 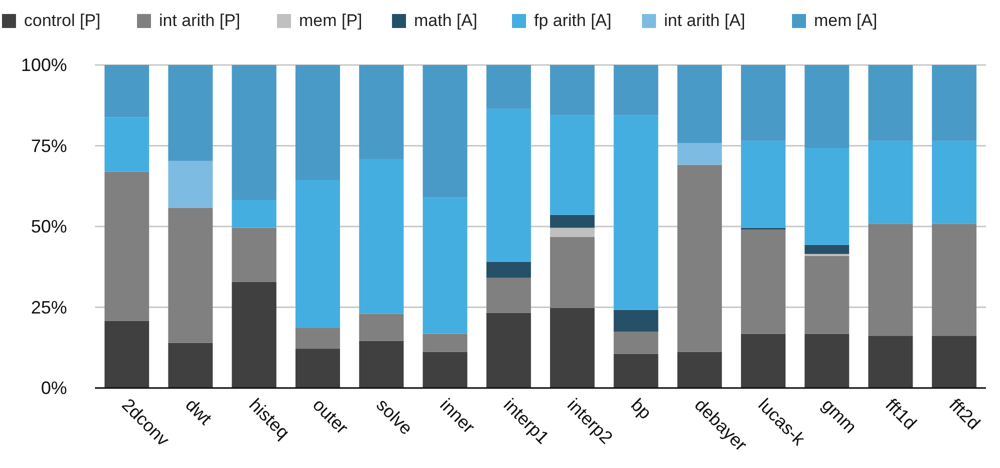 I want to click on x-tick-label: bp, so click(x=641, y=408).